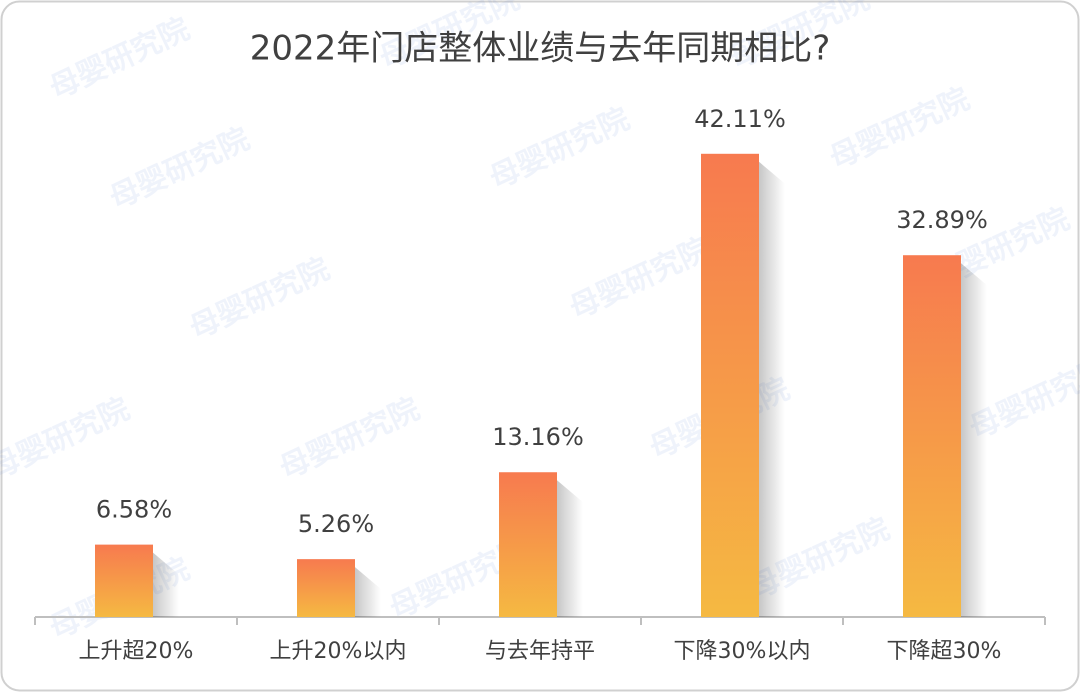 This screenshot has width=1080, height=692. Describe the element at coordinates (538, 437) in the screenshot. I see `value-label: 13.16%` at that location.